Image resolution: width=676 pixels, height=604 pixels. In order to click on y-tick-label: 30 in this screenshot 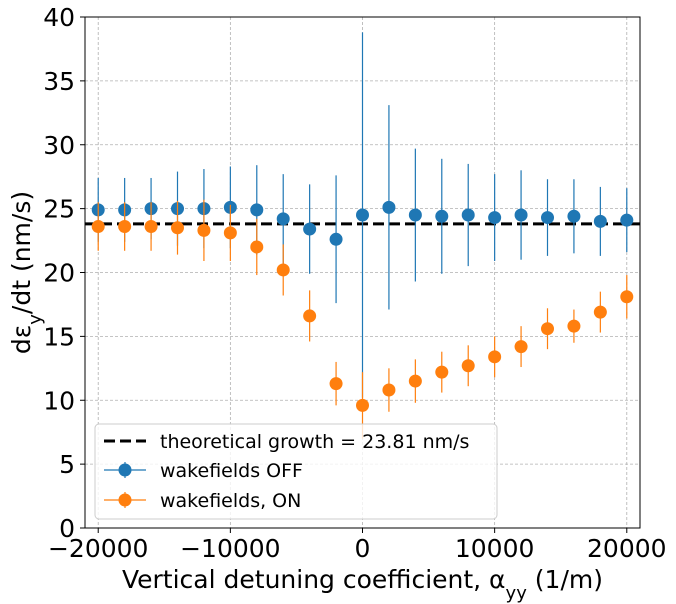, I will do `click(59, 145)`.